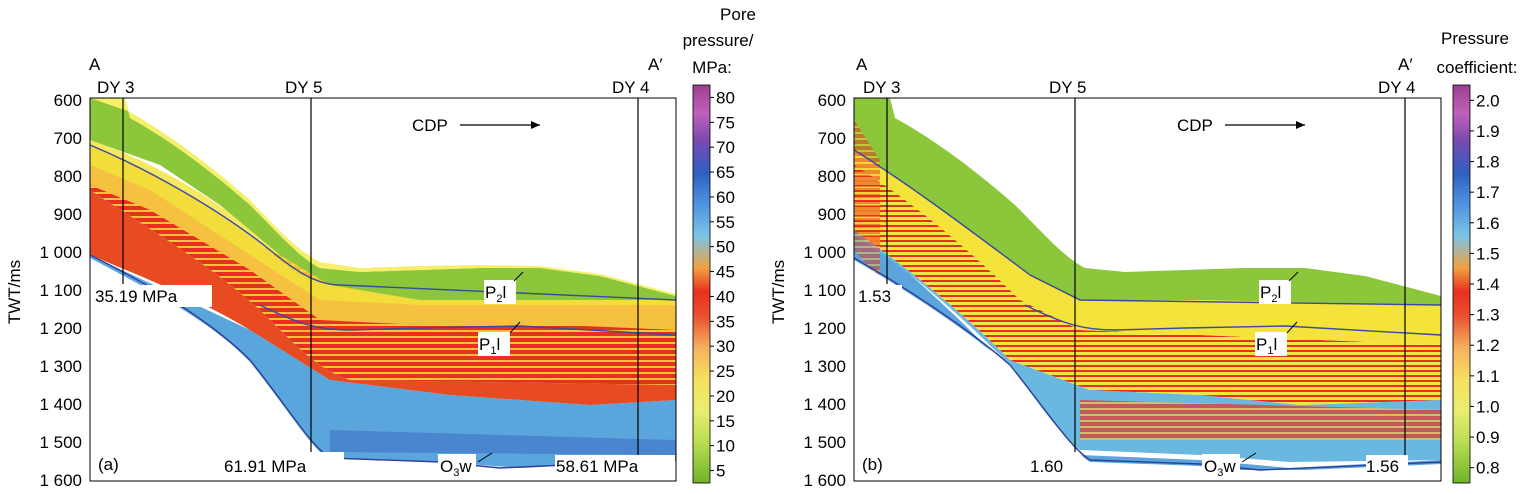 The width and height of the screenshot is (1525, 494). What do you see at coordinates (725, 396) in the screenshot?
I see `colorbar-tick-label: 20` at bounding box center [725, 396].